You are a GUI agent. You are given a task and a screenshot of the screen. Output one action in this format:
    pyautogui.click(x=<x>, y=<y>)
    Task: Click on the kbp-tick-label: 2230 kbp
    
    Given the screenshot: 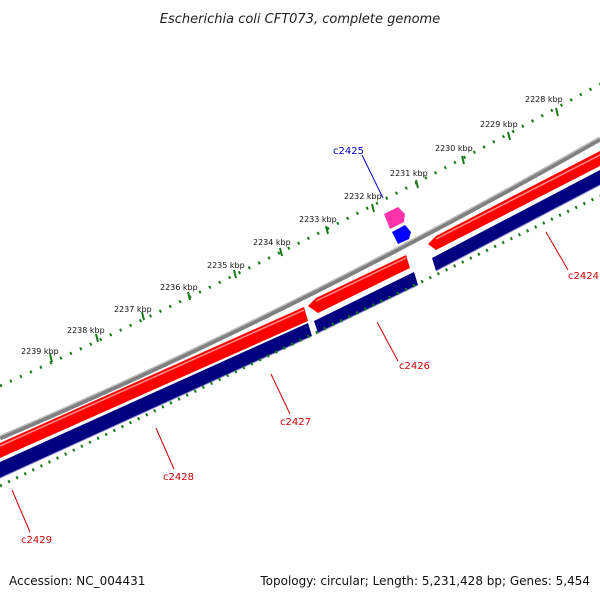 What is the action you would take?
    pyautogui.click(x=454, y=148)
    